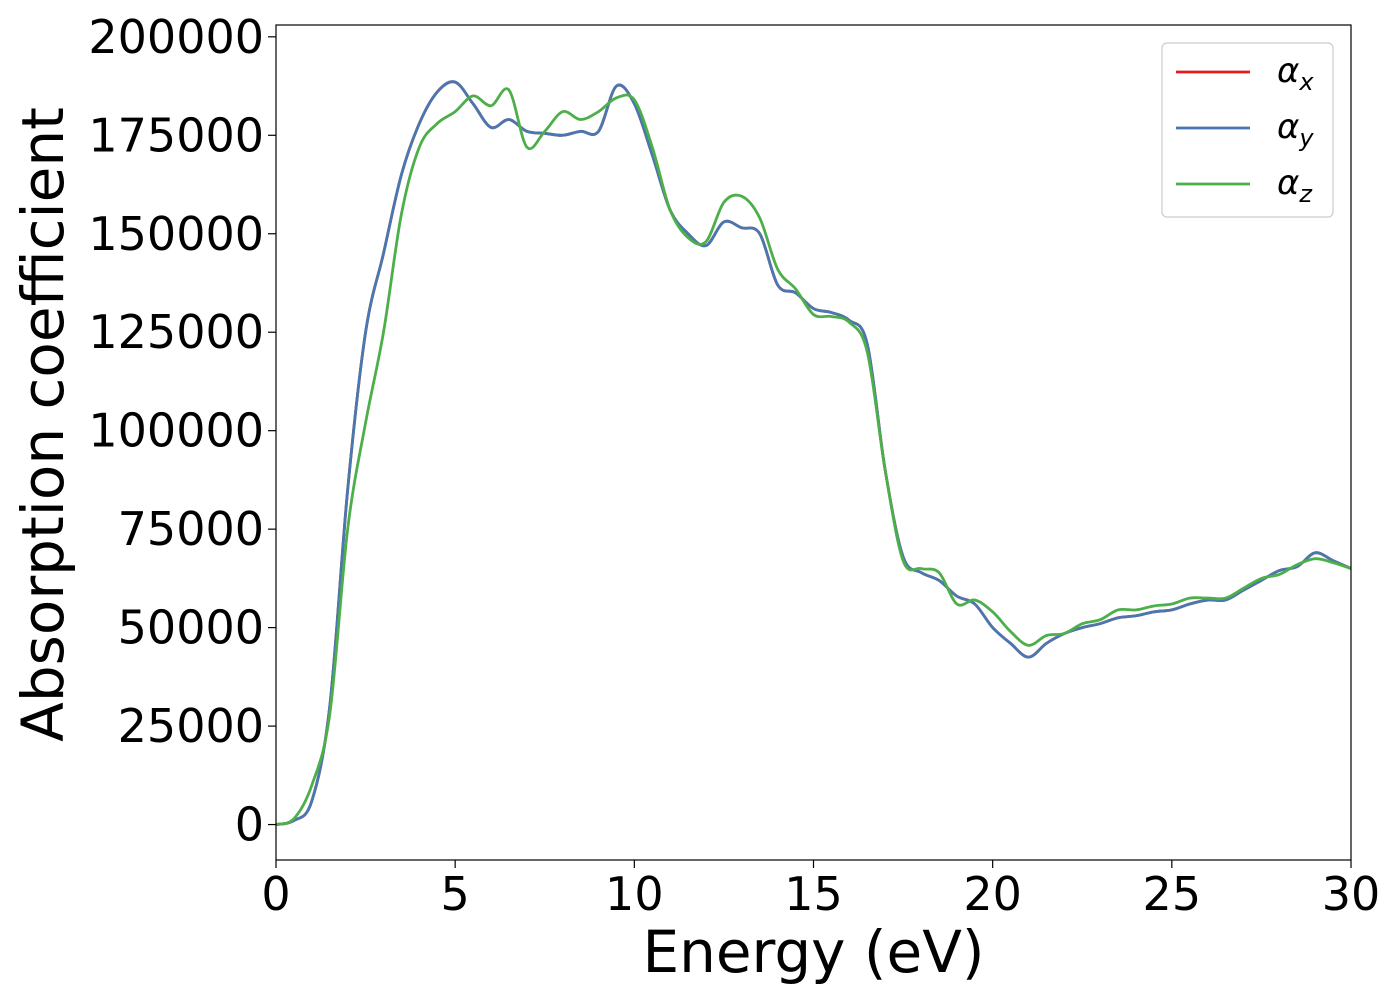  Describe the element at coordinates (249, 825) in the screenshot. I see `y-tick-label: 0` at that location.